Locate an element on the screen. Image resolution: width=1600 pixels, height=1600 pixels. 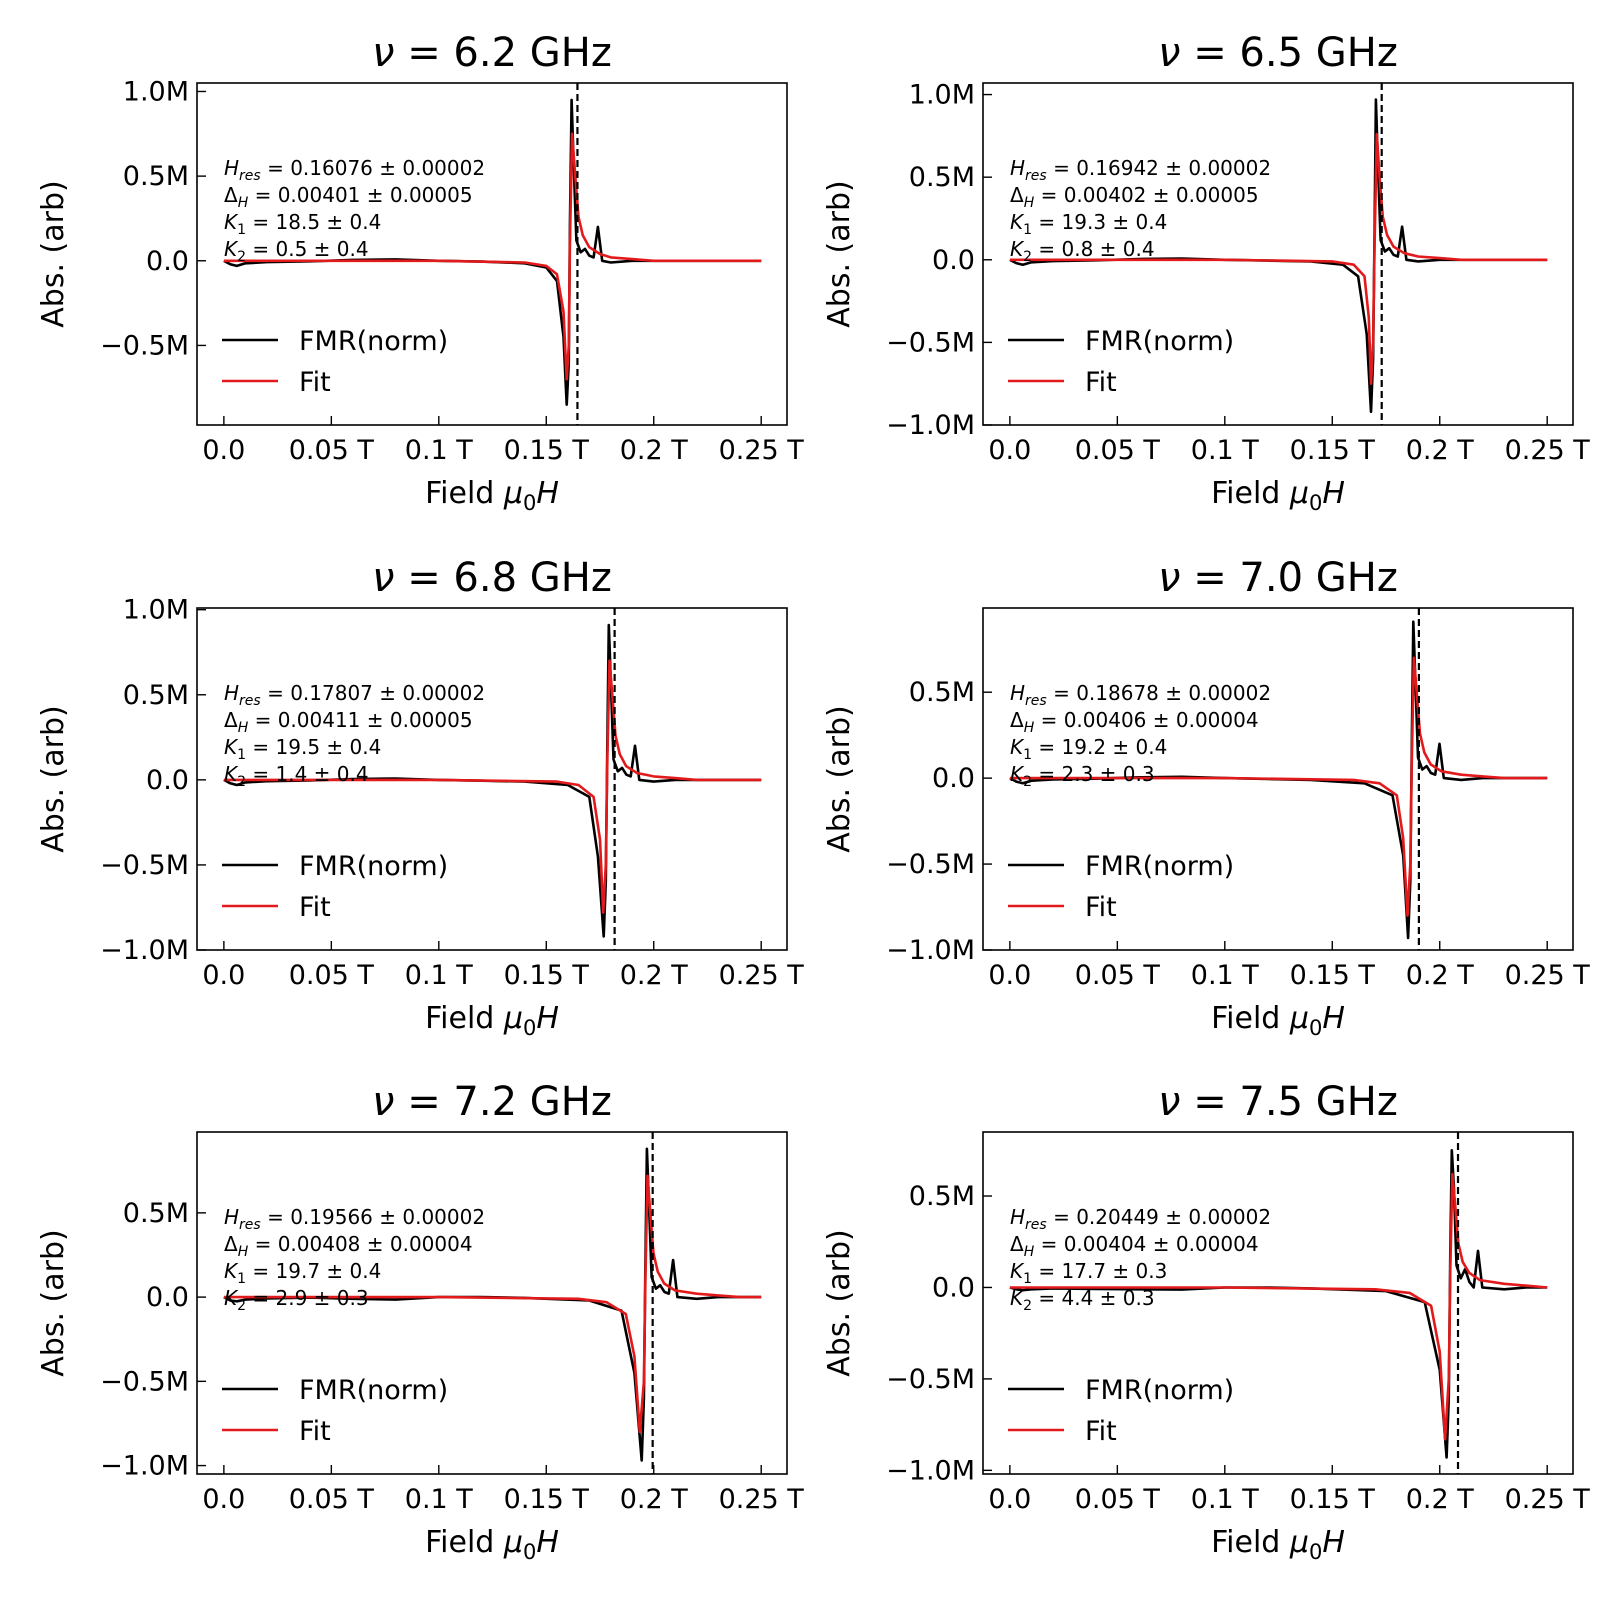
fit-parameter-k1: K1 = 19.5 ± 0.4 is located at coordinates (302, 749).